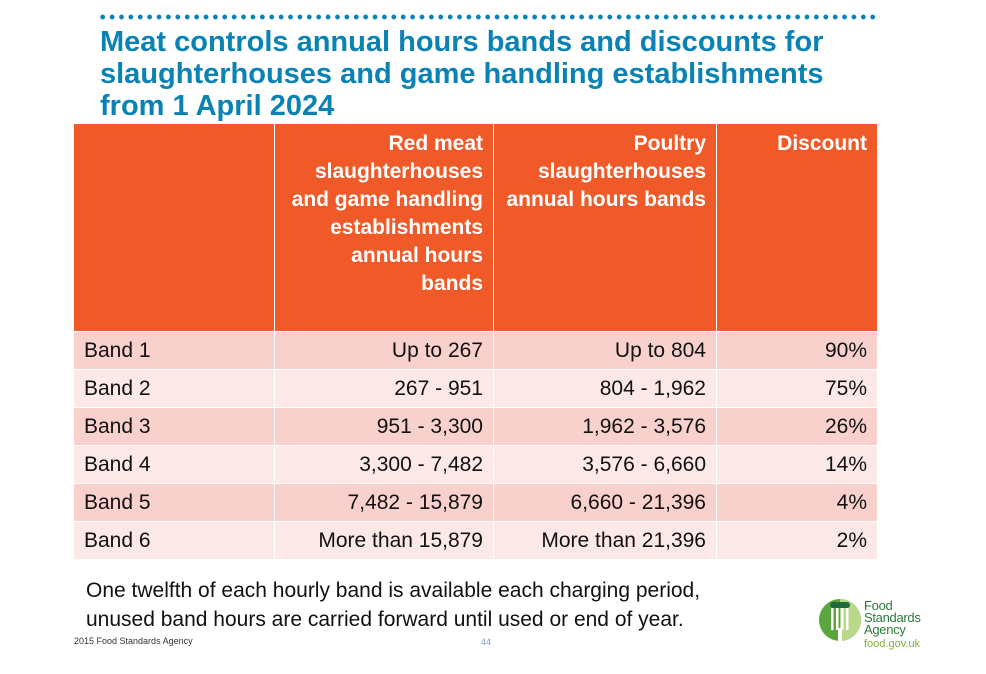  Describe the element at coordinates (133, 641) in the screenshot. I see `copyright: 2015 Food Standards Agency` at that location.